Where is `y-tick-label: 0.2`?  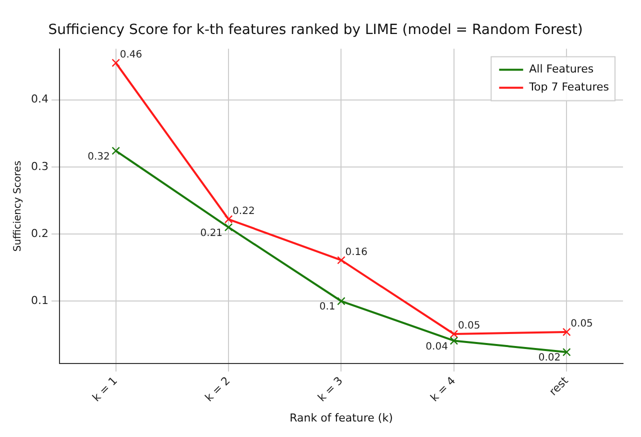
y-tick-label: 0.2 is located at coordinates (39, 233).